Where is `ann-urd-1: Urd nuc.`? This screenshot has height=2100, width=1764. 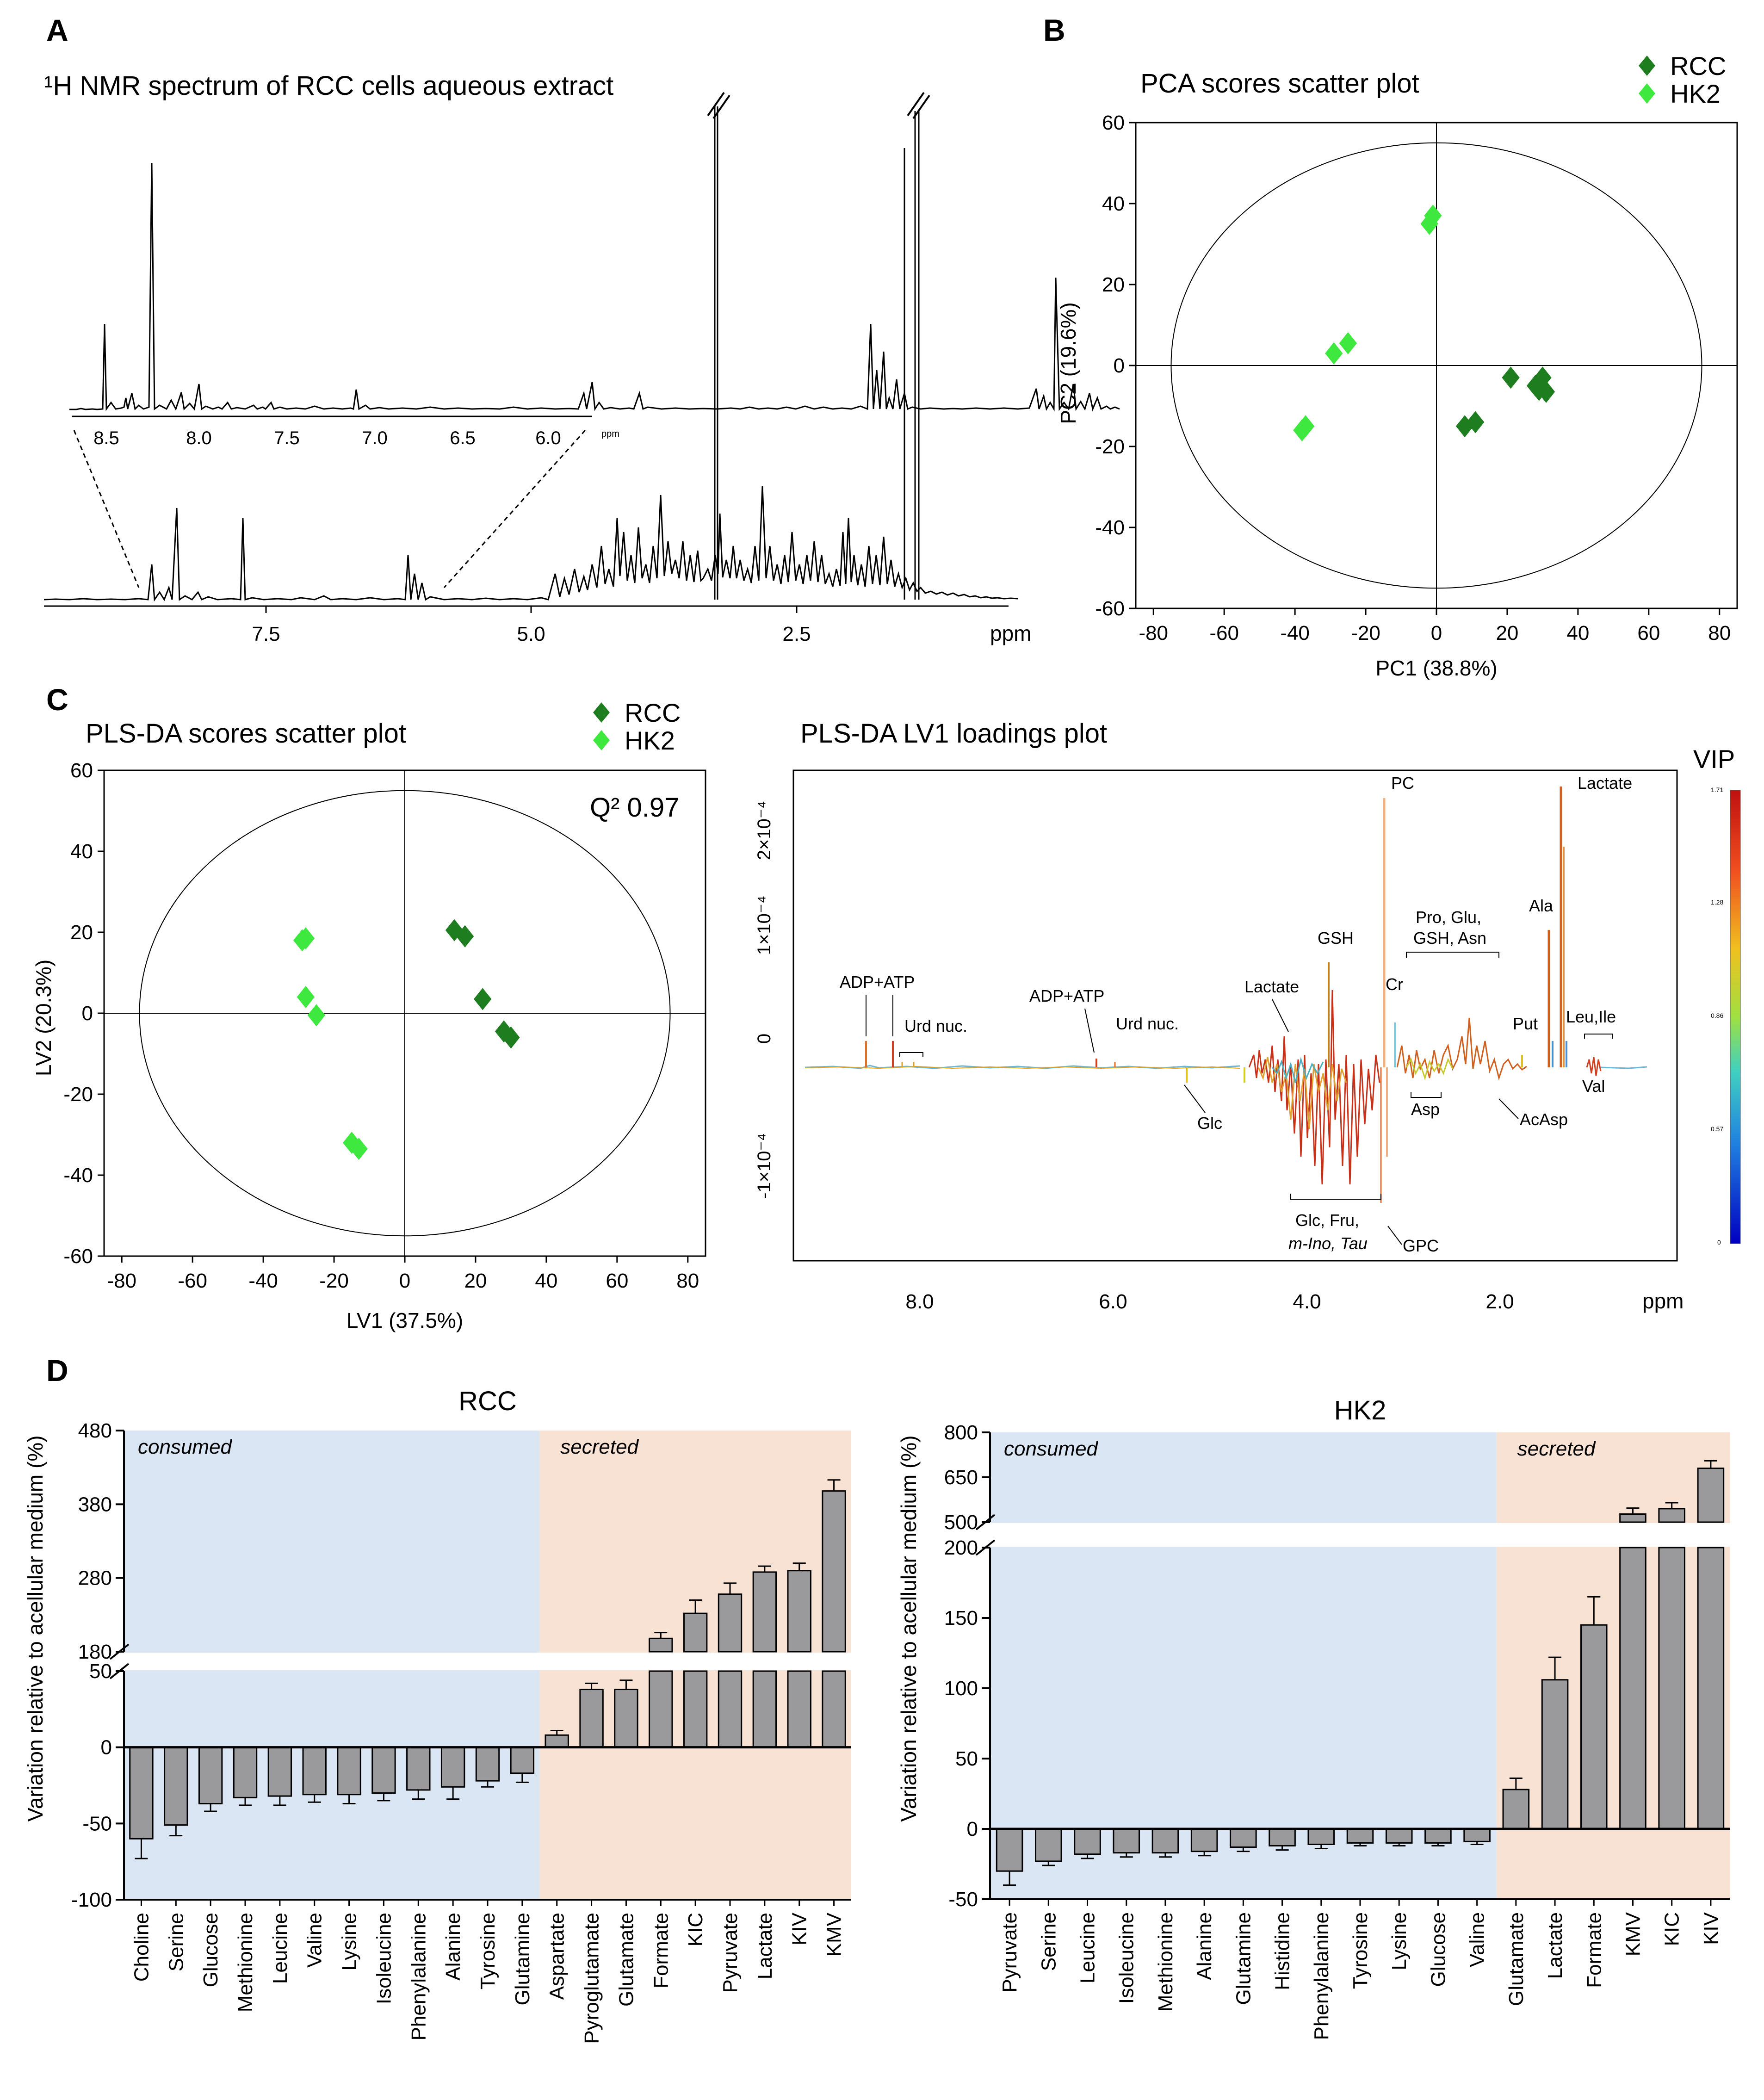
ann-urd-1: Urd nuc. is located at coordinates (936, 1025).